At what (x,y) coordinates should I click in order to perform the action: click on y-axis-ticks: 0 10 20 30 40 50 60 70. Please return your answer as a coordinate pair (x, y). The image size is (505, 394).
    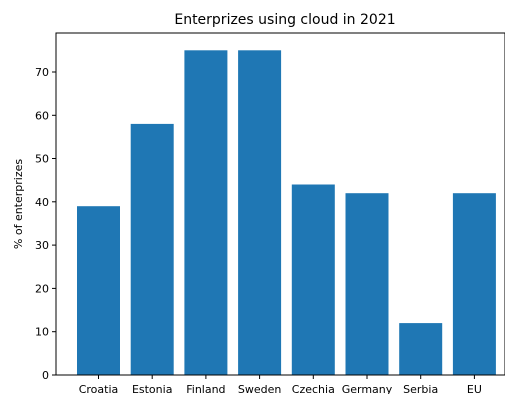
    Looking at the image, I should click on (45, 224).